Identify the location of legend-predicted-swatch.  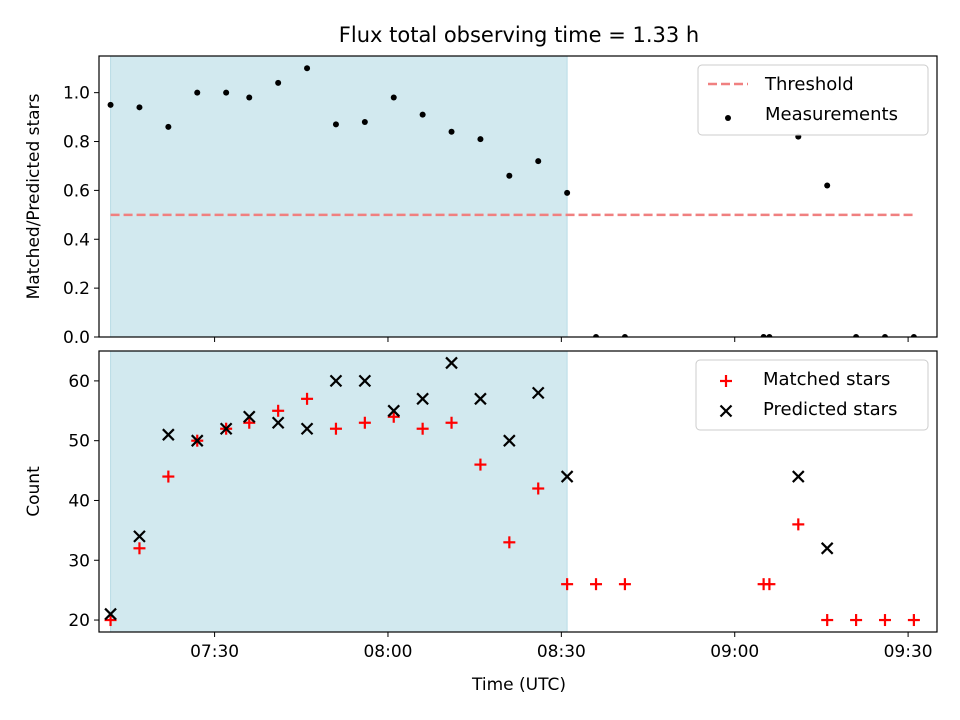
(726, 411).